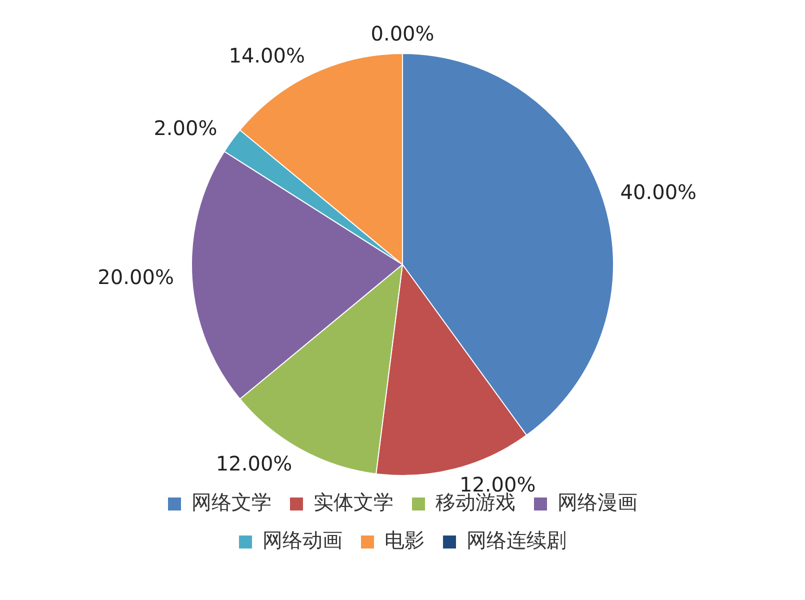 The height and width of the screenshot is (600, 805). Describe the element at coordinates (658, 192) in the screenshot. I see `data-label: 40.00%` at that location.